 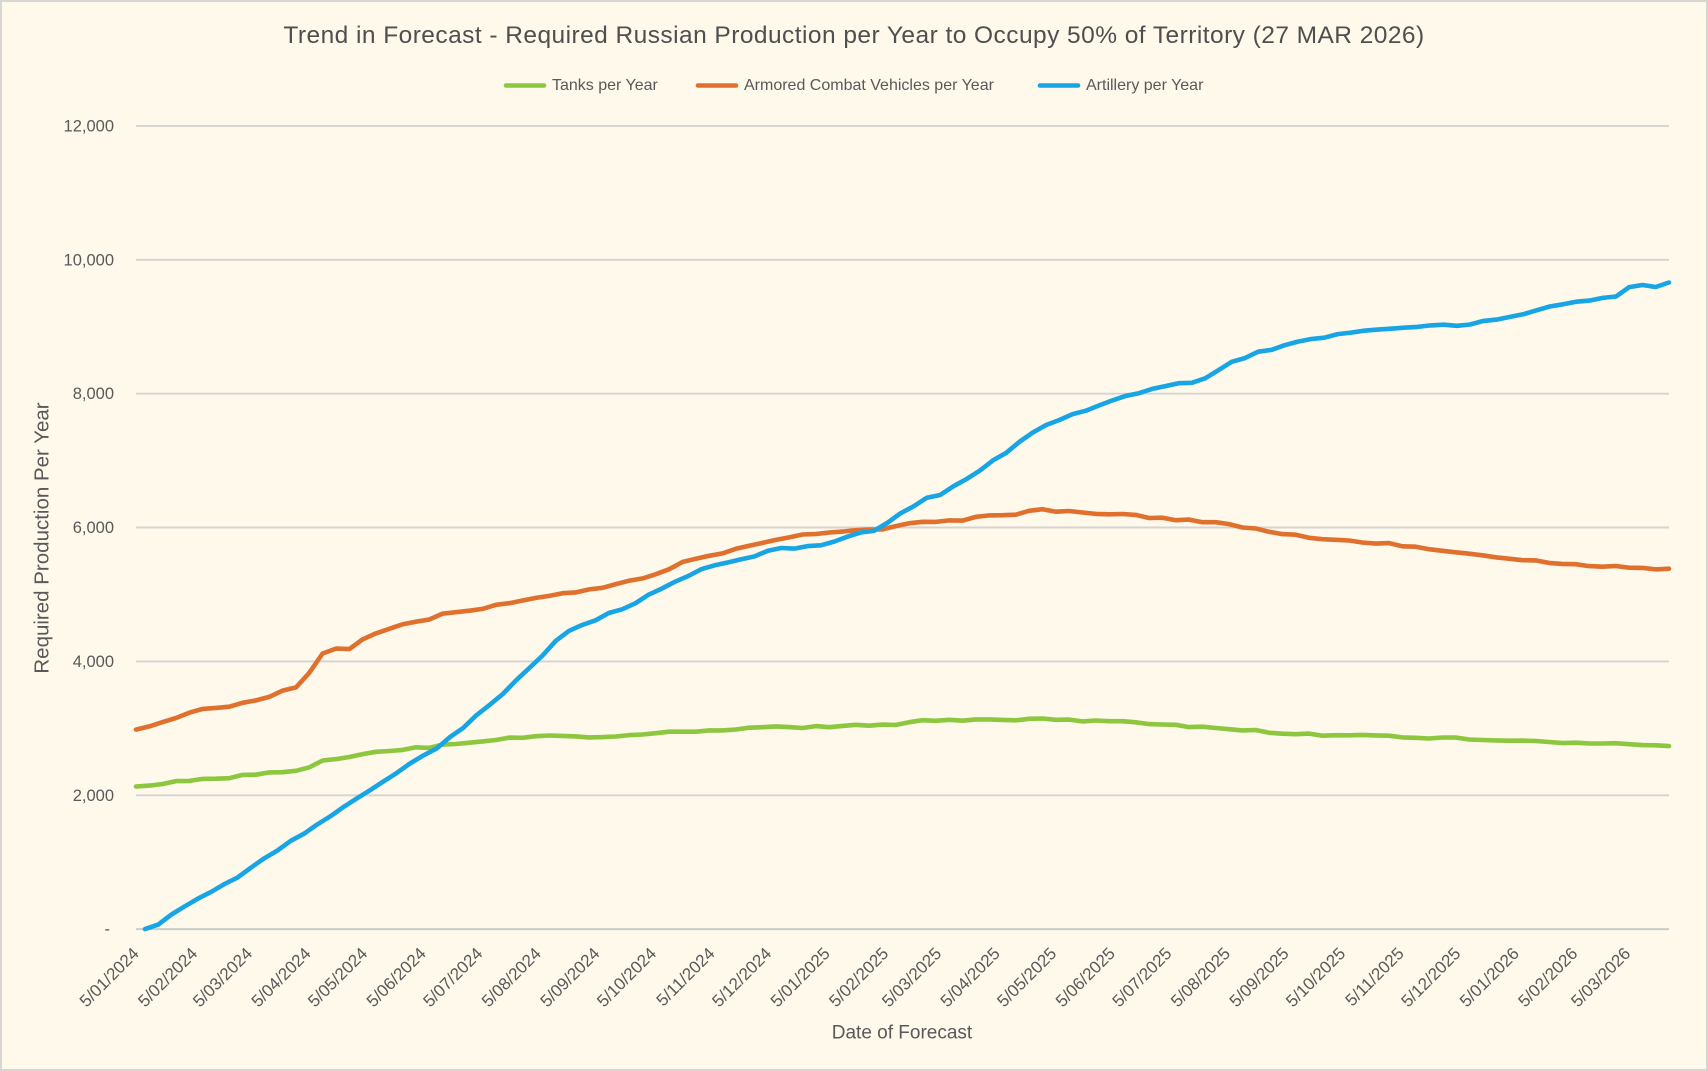 I want to click on svg-text: Artillery per Year, so click(x=1145, y=85).